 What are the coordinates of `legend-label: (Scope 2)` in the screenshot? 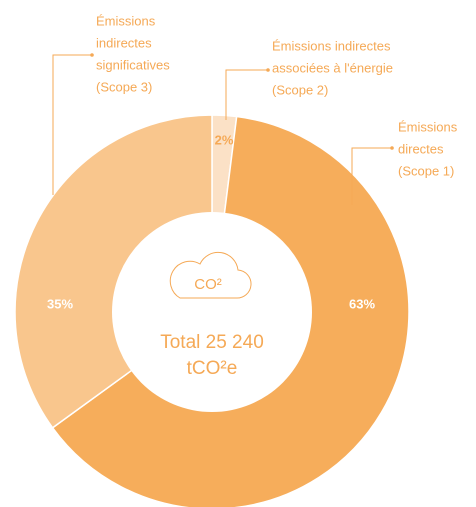 It's located at (300, 89).